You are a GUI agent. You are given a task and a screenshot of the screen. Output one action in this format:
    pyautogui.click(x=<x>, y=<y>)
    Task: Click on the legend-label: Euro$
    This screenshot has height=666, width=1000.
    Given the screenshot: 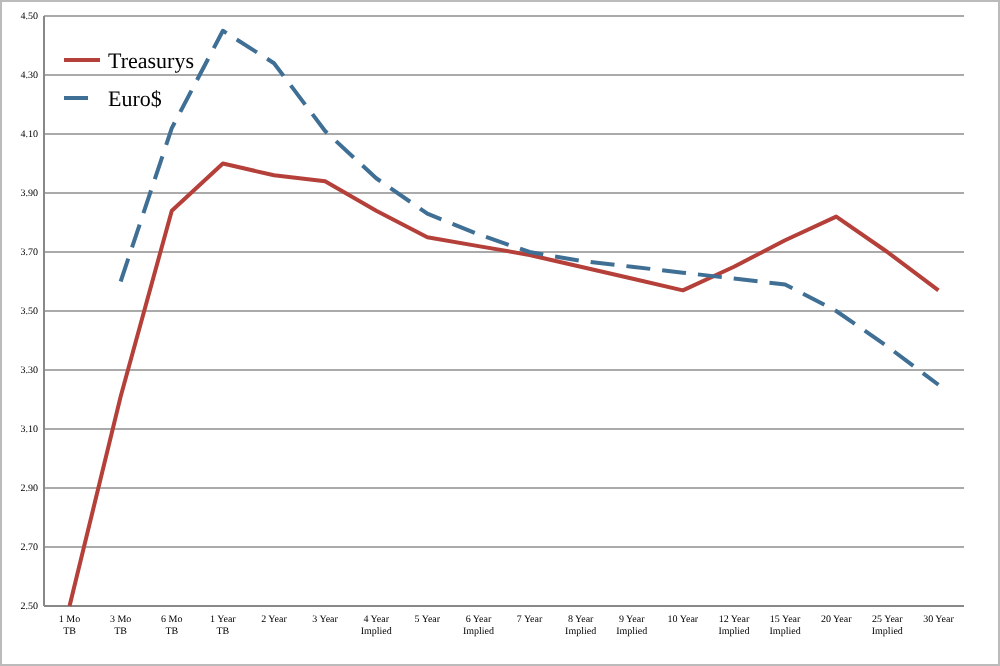 What is the action you would take?
    pyautogui.click(x=135, y=99)
    